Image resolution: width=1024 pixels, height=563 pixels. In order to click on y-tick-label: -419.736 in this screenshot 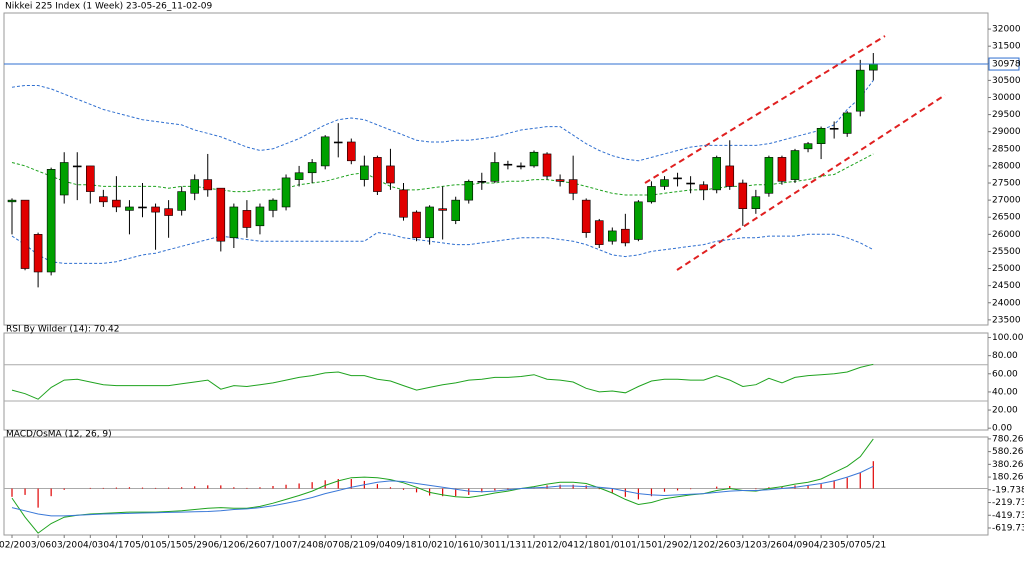, I will do `click(1008, 516)`.